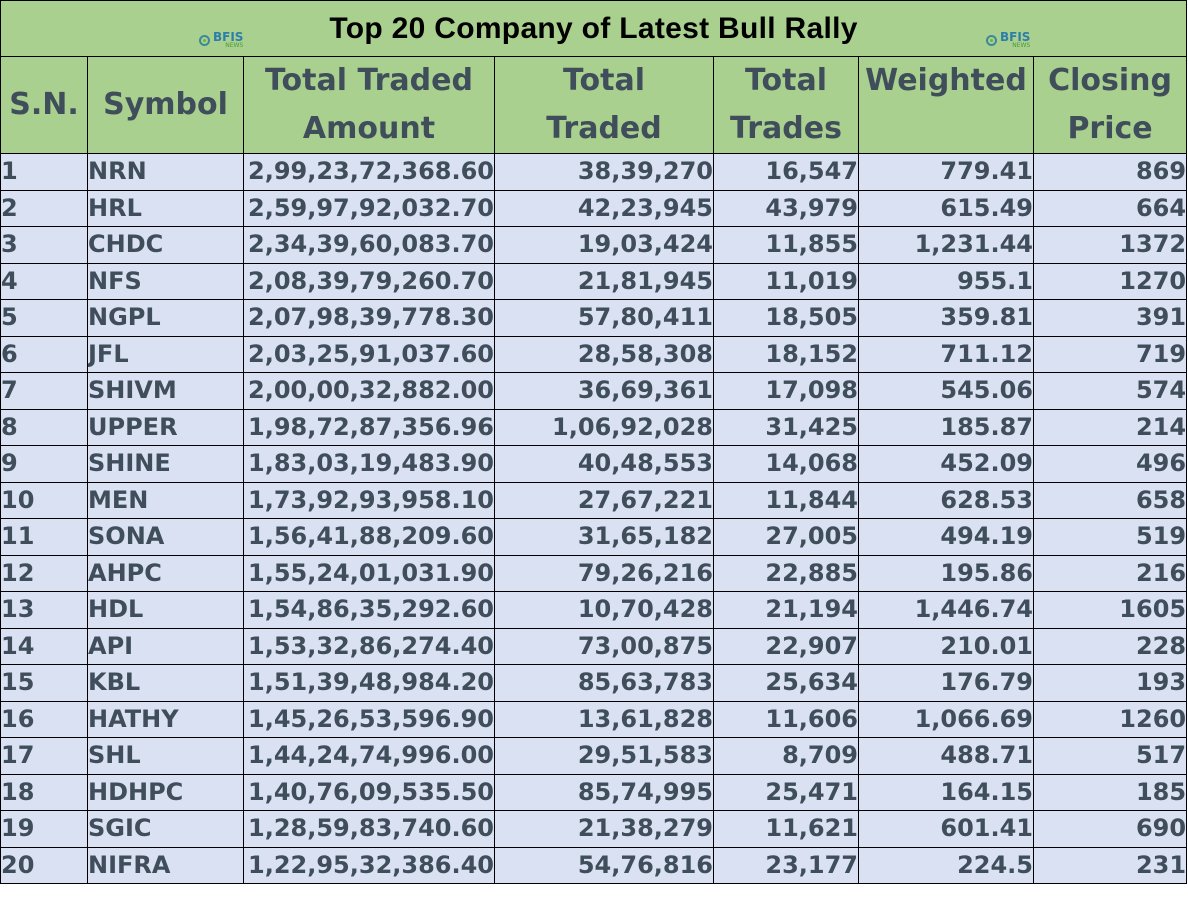  What do you see at coordinates (165, 208) in the screenshot?
I see `cell-symbol: HRL` at bounding box center [165, 208].